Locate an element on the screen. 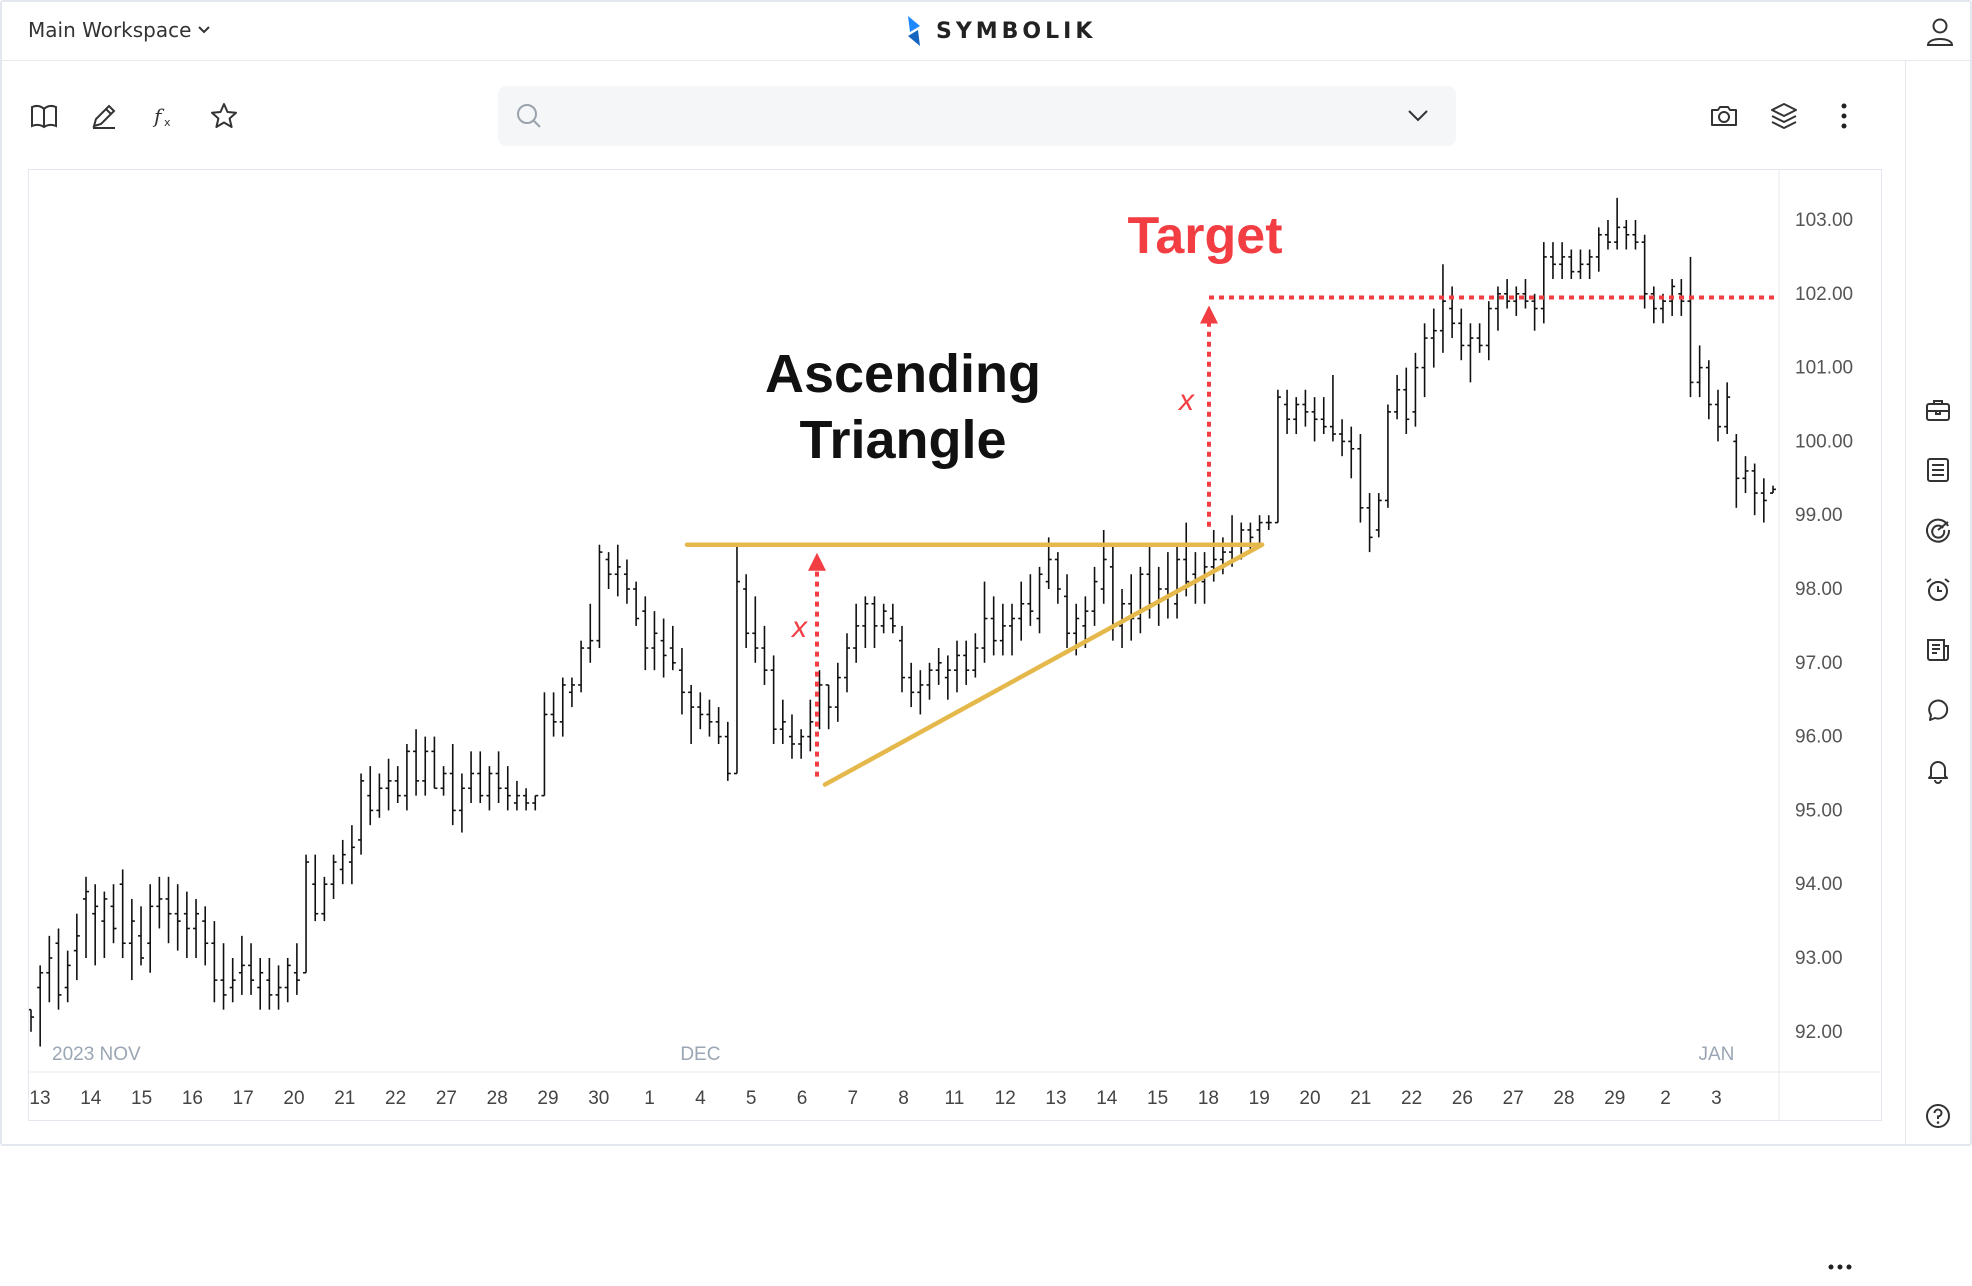 The width and height of the screenshot is (1972, 1286). month-label: 2023 NOV is located at coordinates (96, 1054).